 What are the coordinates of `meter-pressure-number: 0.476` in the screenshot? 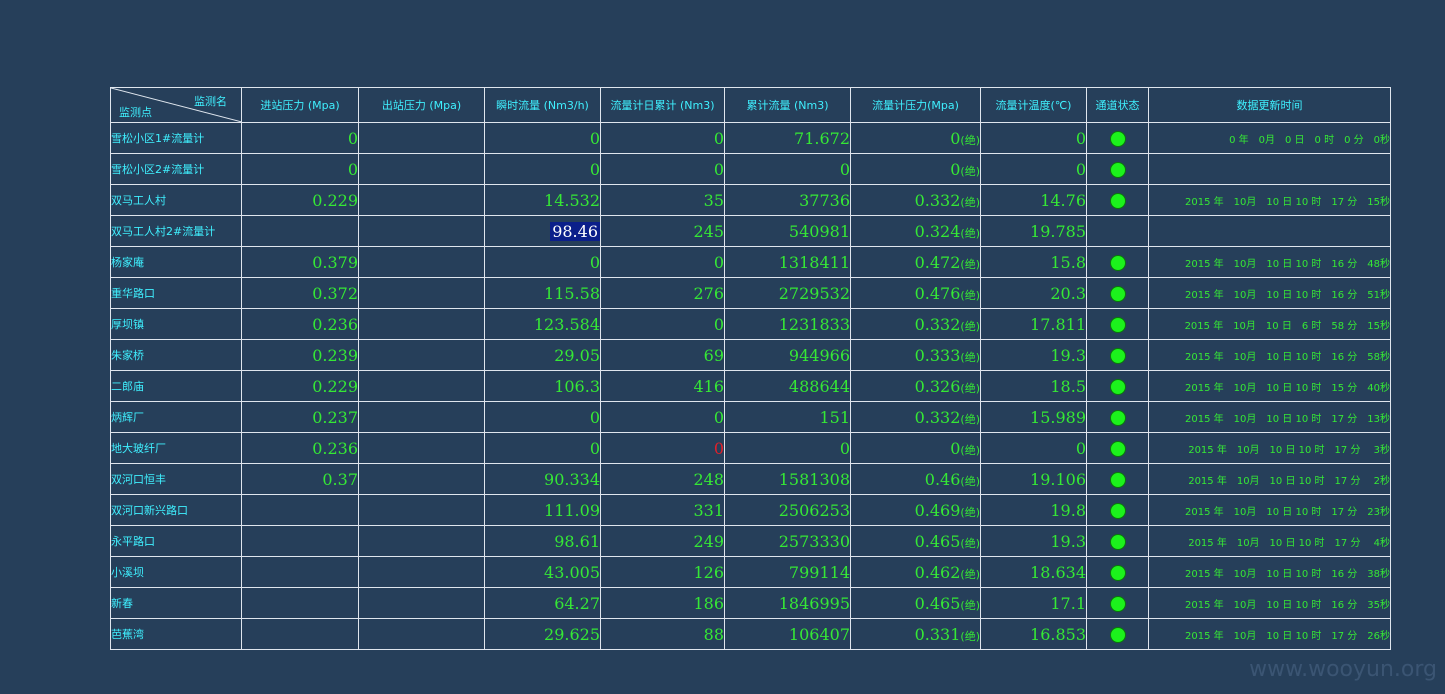 It's located at (937, 293).